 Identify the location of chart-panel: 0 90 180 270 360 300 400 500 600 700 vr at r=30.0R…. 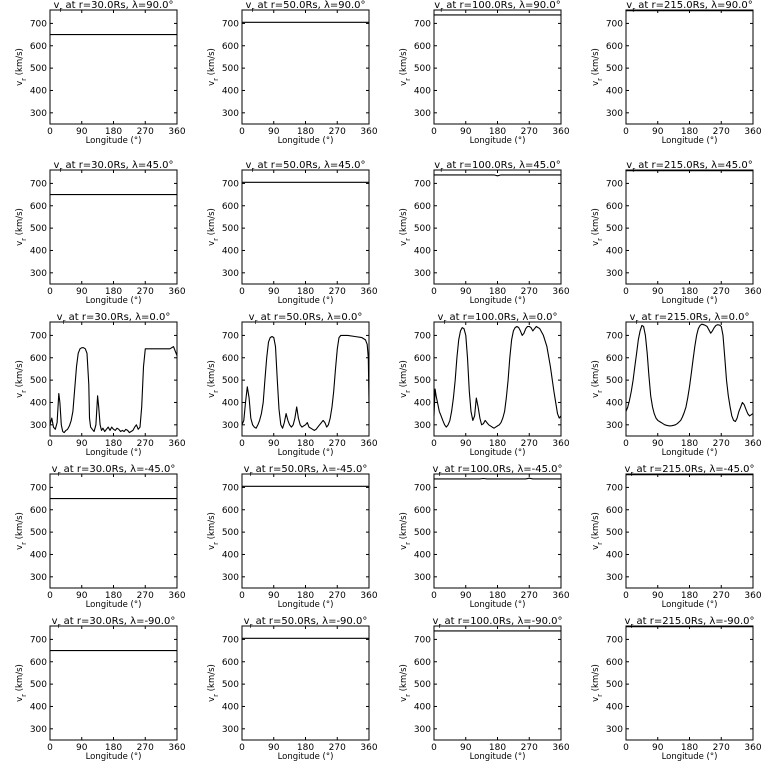
(100, 233).